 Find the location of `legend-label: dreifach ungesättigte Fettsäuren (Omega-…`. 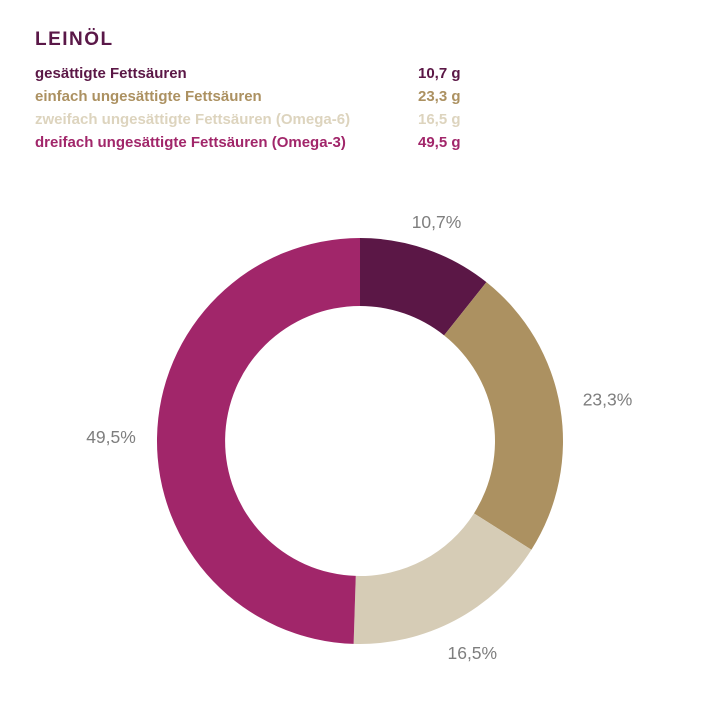

legend-label: dreifach ungesättigte Fettsäuren (Omega-… is located at coordinates (190, 142).